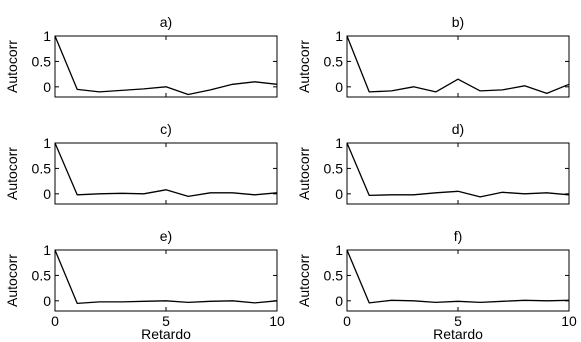 This screenshot has height=342, width=581. I want to click on panel-title: b), so click(458, 22).